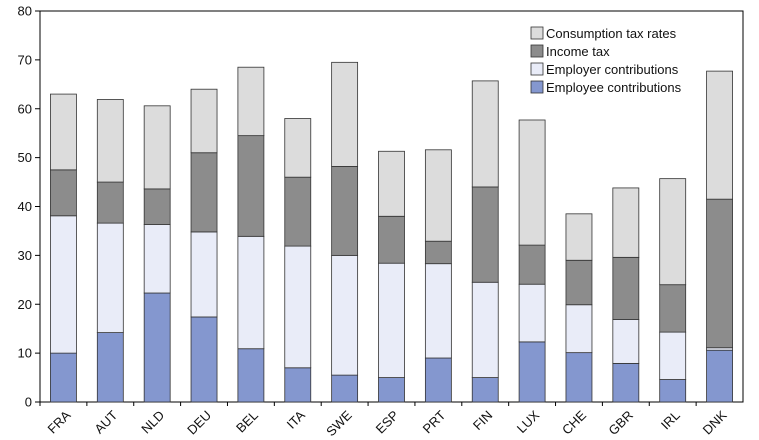 The width and height of the screenshot is (759, 440). Describe the element at coordinates (110, 277) in the screenshot. I see `bar-segment-aut-employer-contributions` at that location.